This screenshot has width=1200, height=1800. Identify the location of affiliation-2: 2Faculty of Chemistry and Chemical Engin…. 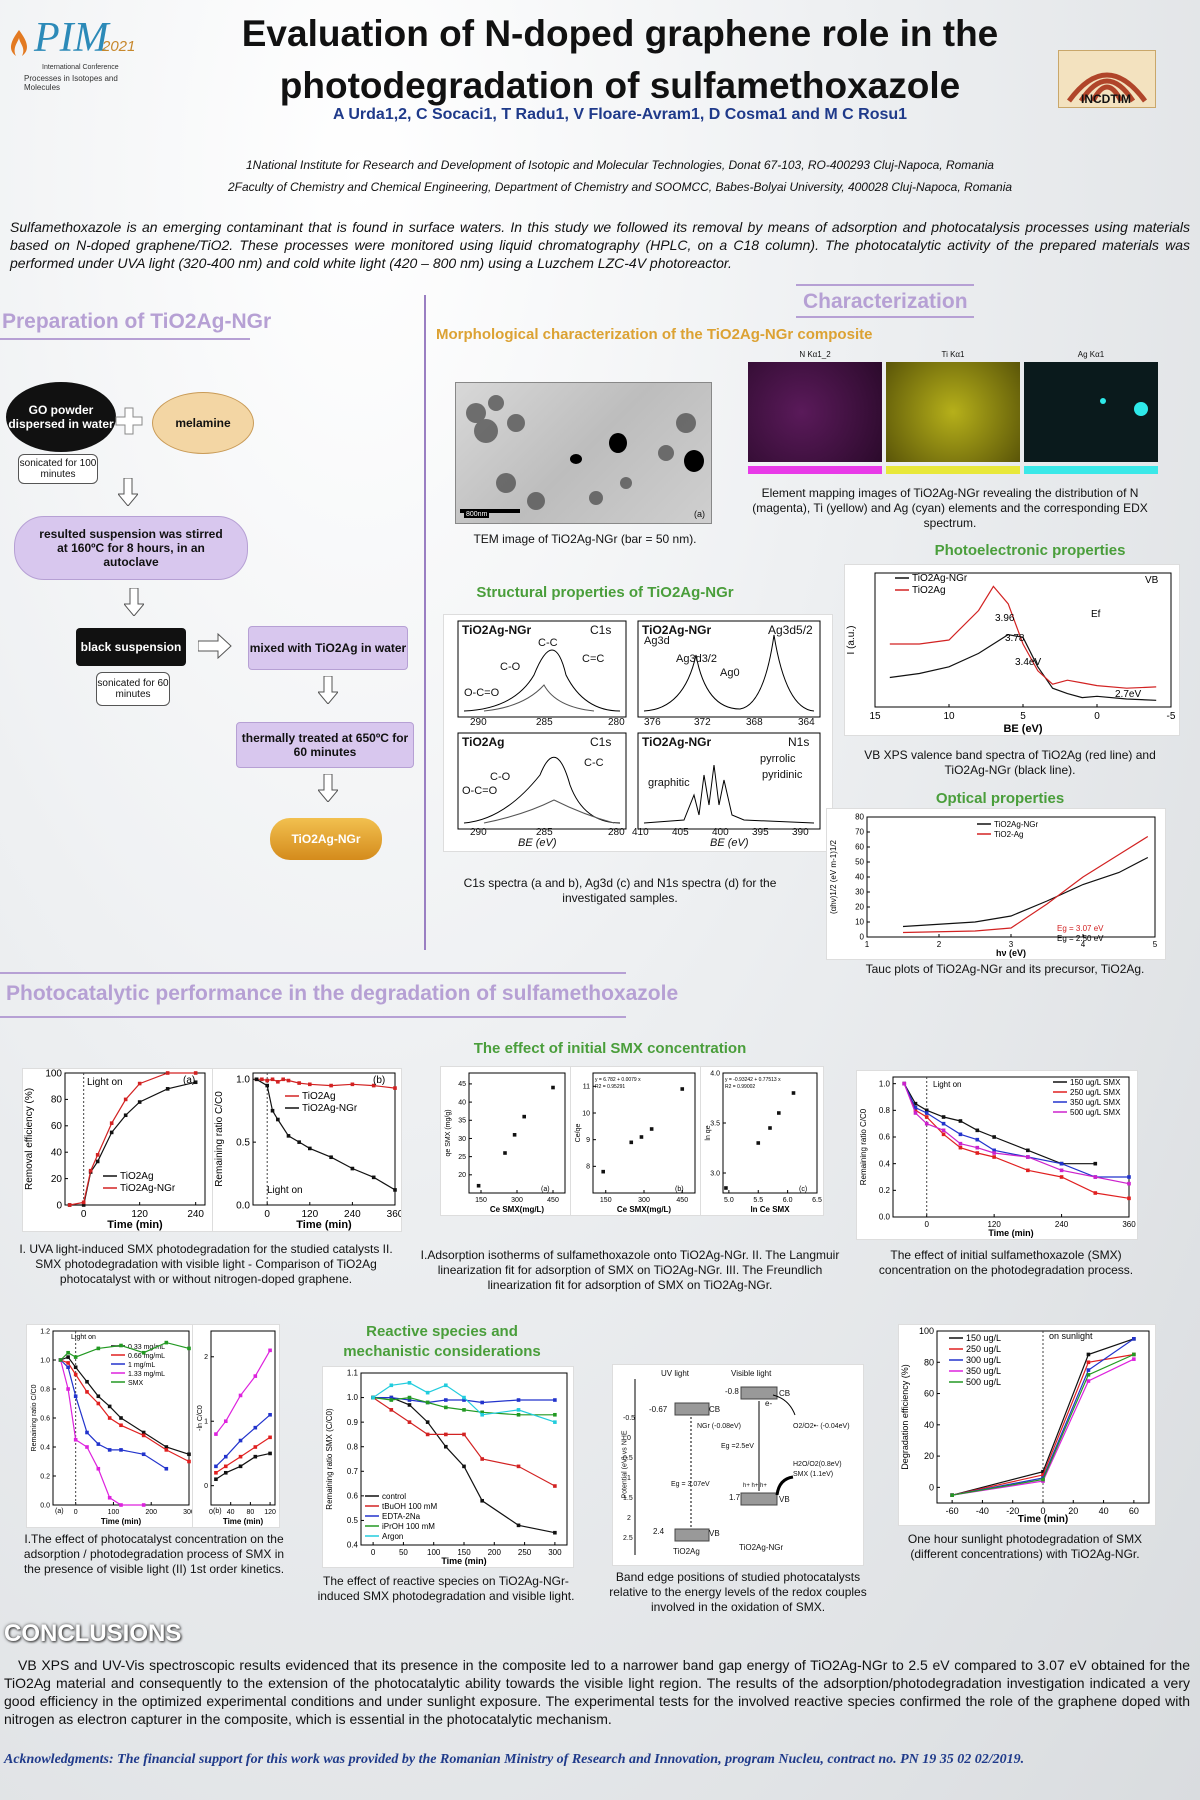
(620, 187).